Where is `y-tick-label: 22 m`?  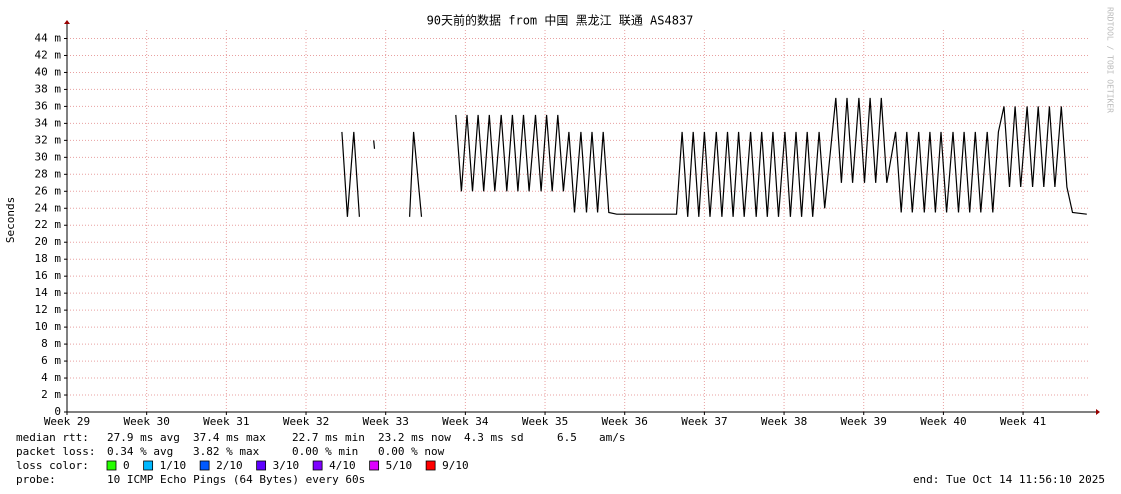 y-tick-label: 22 m is located at coordinates (48, 224).